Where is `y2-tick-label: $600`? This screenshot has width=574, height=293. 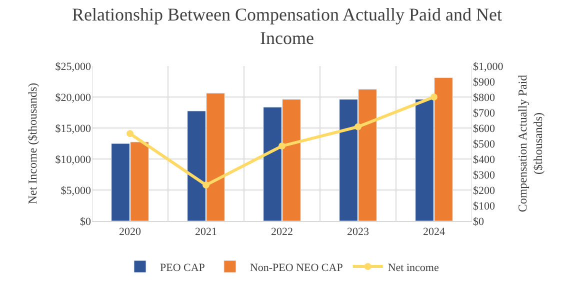
y2-tick-label: $600 is located at coordinates (484, 128).